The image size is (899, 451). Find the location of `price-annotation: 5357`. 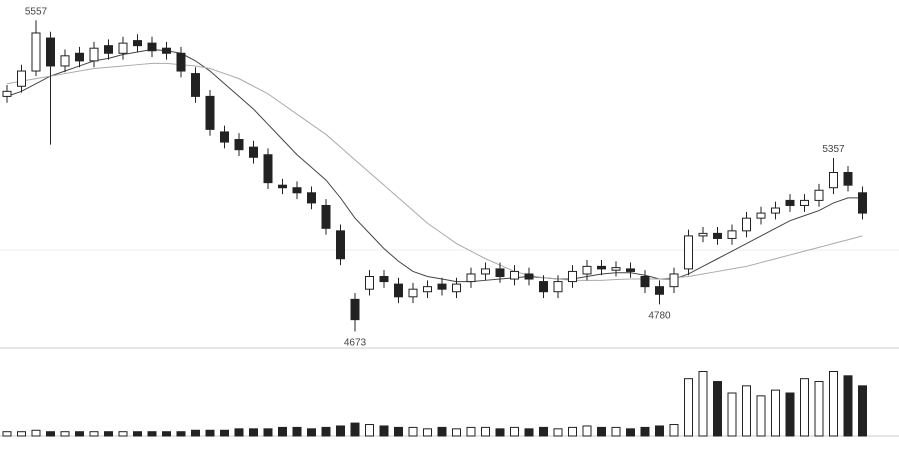

price-annotation: 5357 is located at coordinates (833, 149).